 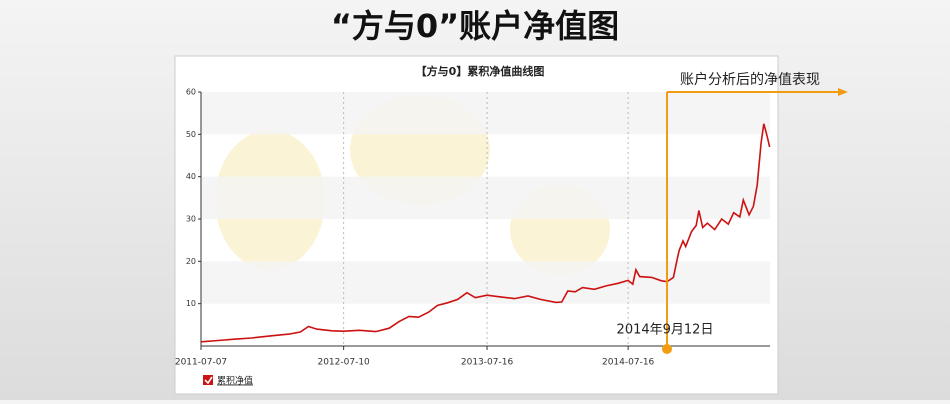 What do you see at coordinates (191, 92) in the screenshot?
I see `y-tick-label: 60` at bounding box center [191, 92].